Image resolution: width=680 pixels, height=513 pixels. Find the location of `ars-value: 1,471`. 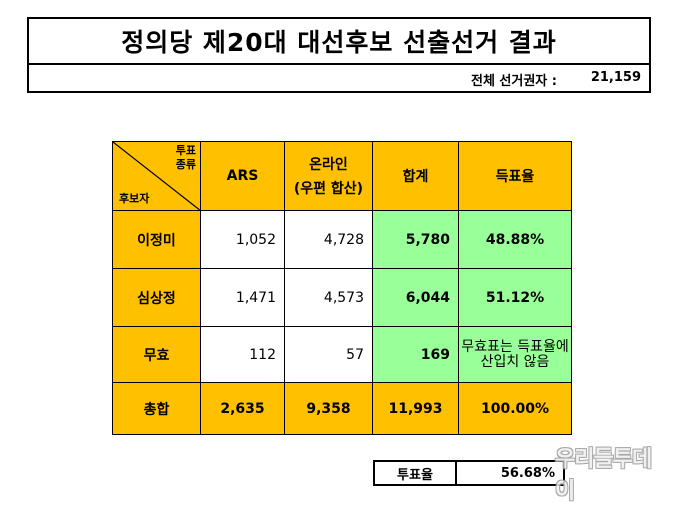

ars-value: 1,471 is located at coordinates (242, 297).